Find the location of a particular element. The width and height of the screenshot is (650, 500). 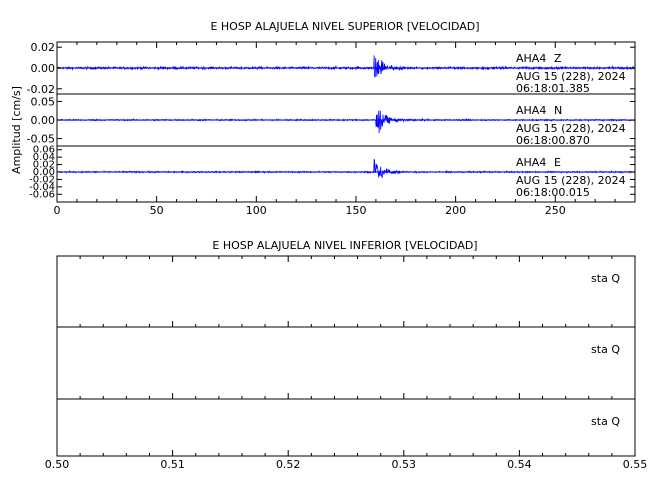

upper-chart-y-axis-label: Amplitud [cm/s] is located at coordinates (16, 130).